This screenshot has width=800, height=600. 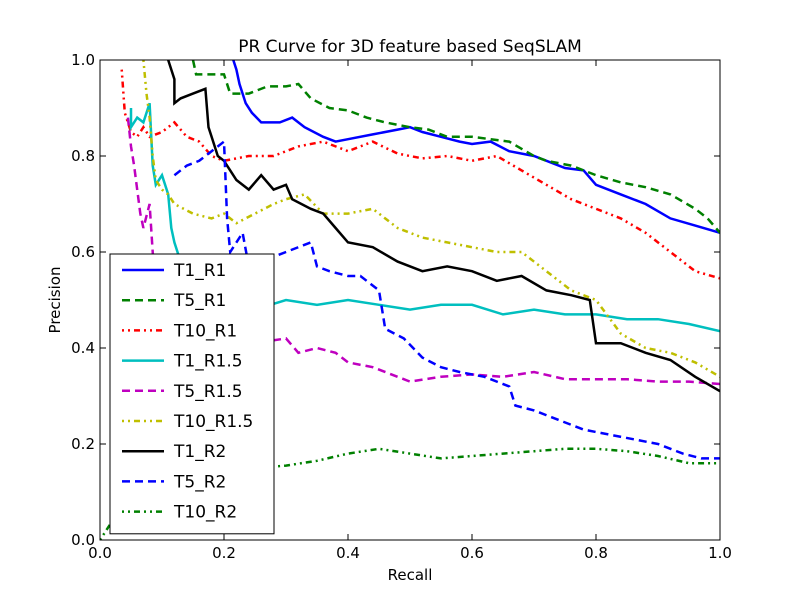 What do you see at coordinates (205, 331) in the screenshot?
I see `legend-label: T10_R1` at bounding box center [205, 331].